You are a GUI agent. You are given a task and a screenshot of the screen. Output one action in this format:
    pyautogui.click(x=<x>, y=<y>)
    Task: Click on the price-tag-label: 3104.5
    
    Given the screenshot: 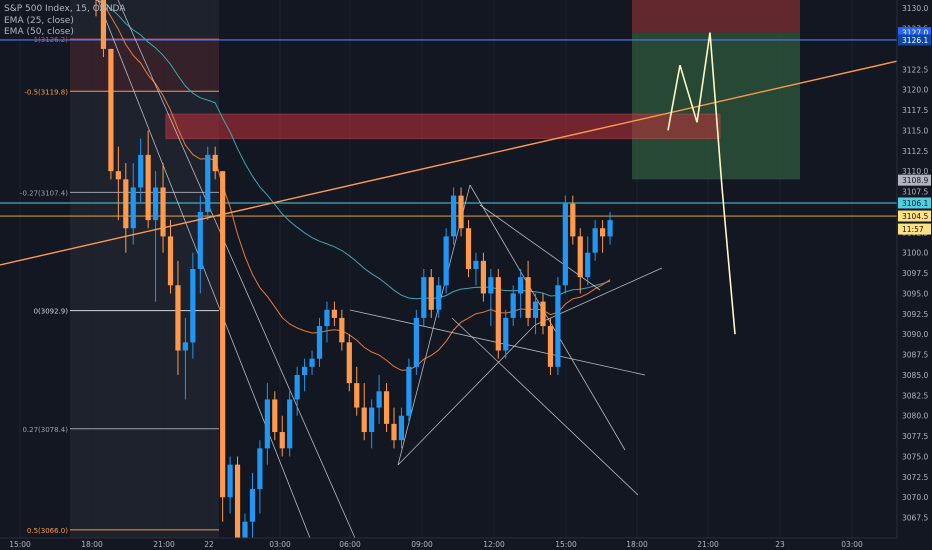 What is the action you would take?
    pyautogui.click(x=915, y=216)
    